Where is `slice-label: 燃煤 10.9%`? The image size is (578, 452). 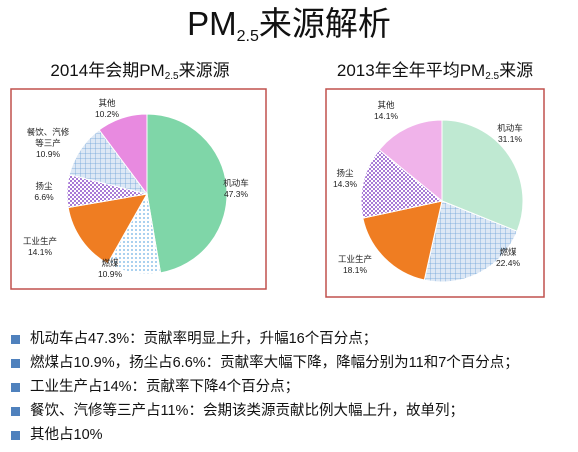 slice-label: 燃煤 10.9% is located at coordinates (110, 268).